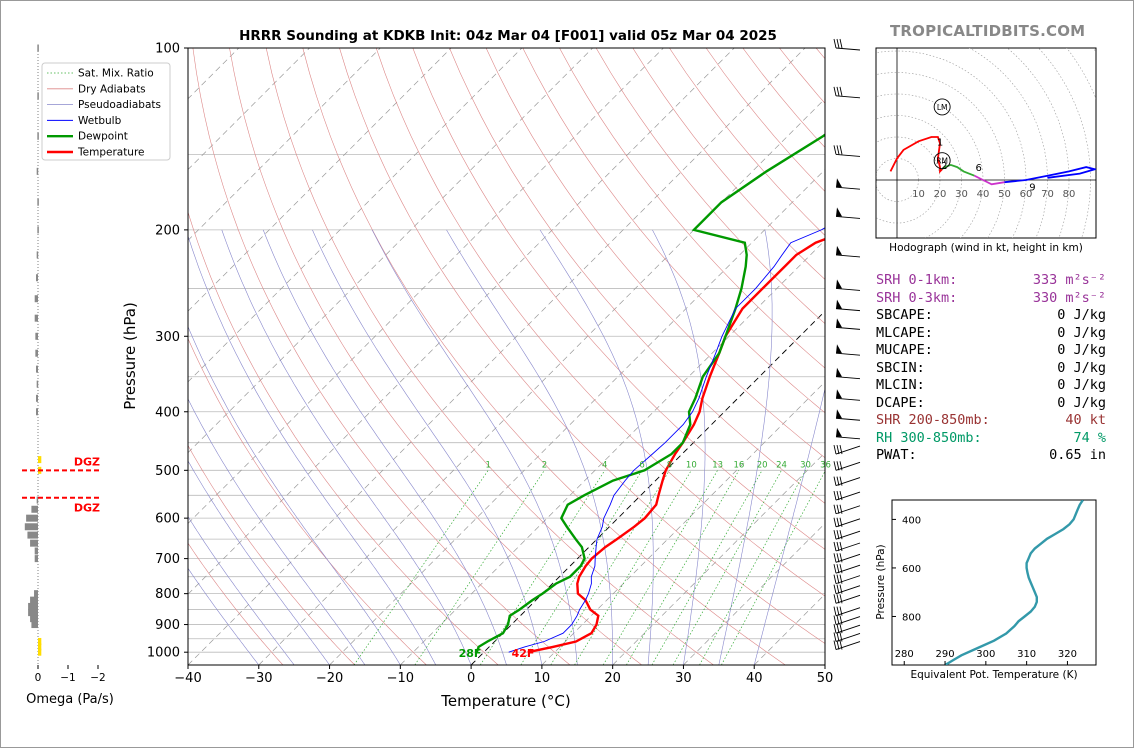 The height and width of the screenshot is (748, 1134). Describe the element at coordinates (717, 465) in the screenshot. I see `mixing-ratio-label: 13` at that location.